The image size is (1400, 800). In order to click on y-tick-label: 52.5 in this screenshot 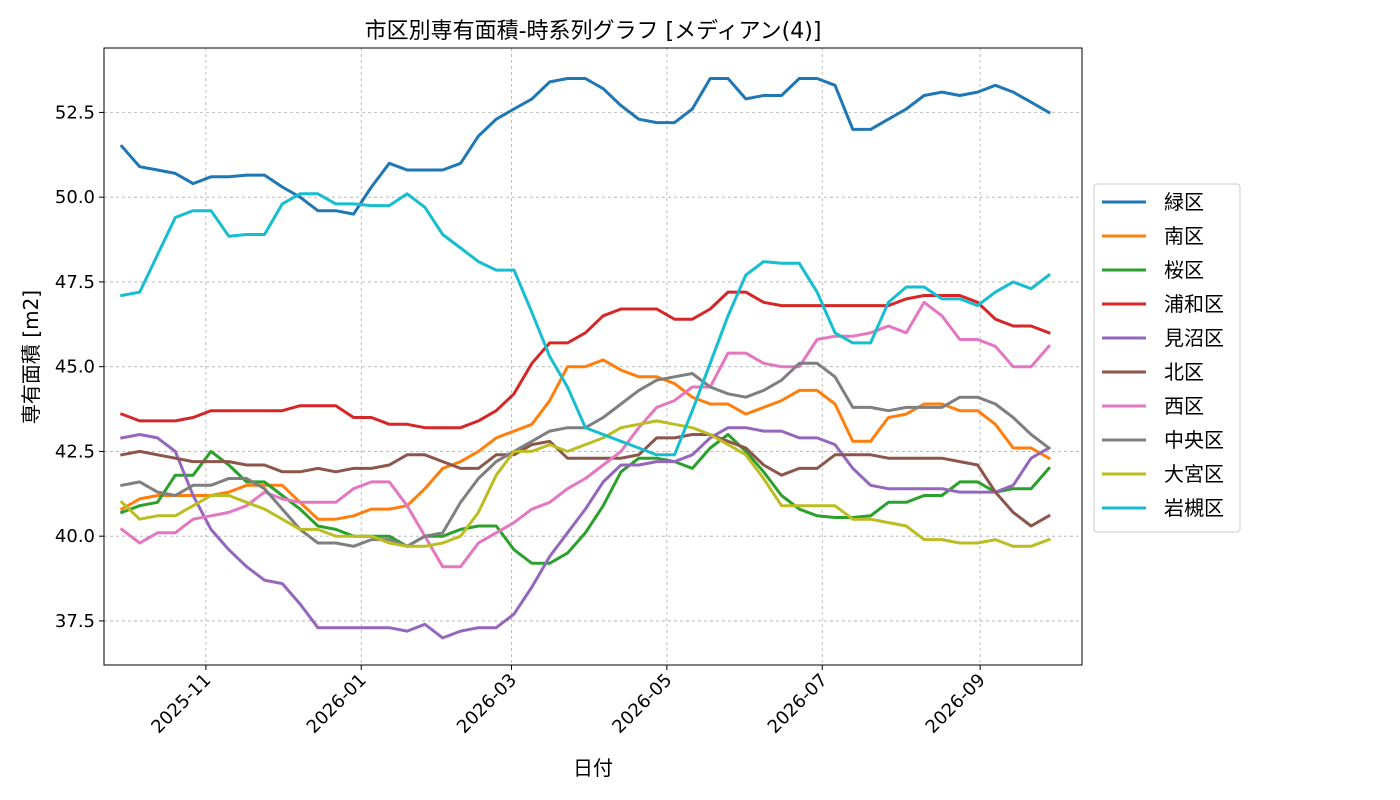, I will do `click(75, 112)`.